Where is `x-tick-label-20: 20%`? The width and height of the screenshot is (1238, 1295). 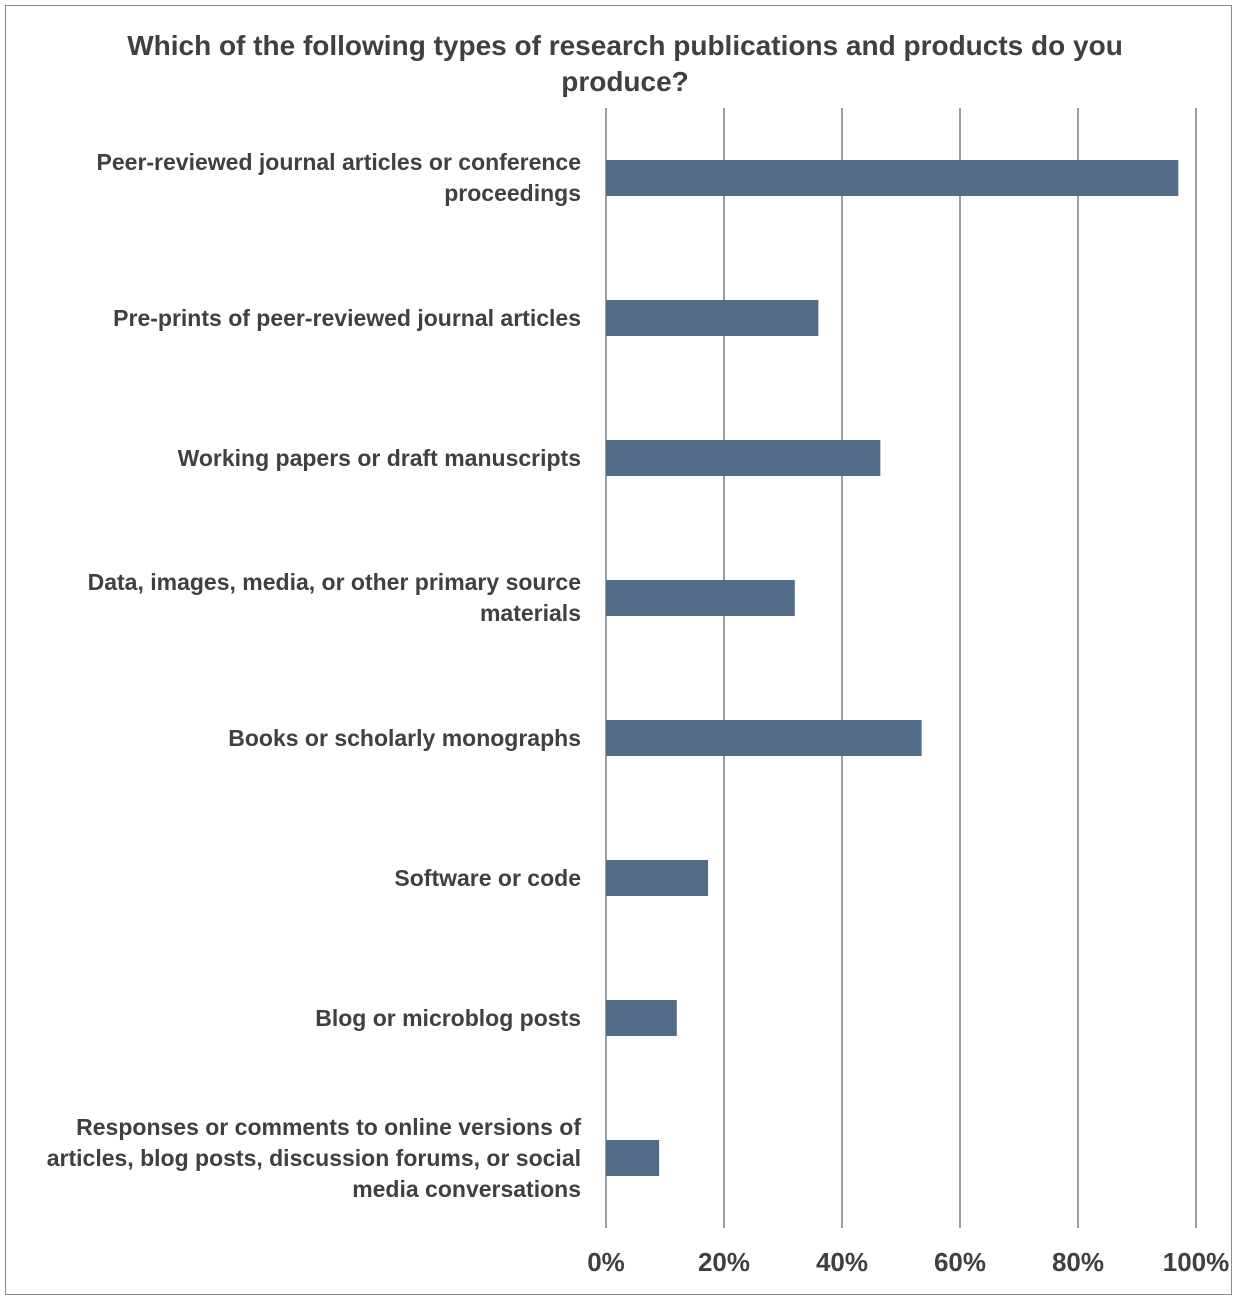
x-tick-label-20: 20% is located at coordinates (724, 1262).